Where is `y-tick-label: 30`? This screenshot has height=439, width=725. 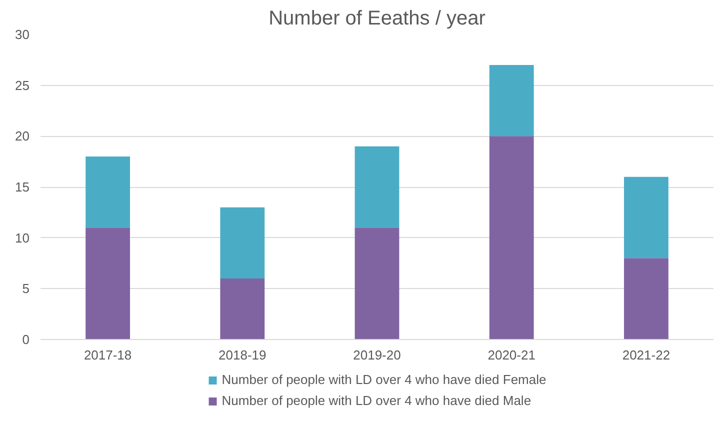 y-tick-label: 30 is located at coordinates (22, 34).